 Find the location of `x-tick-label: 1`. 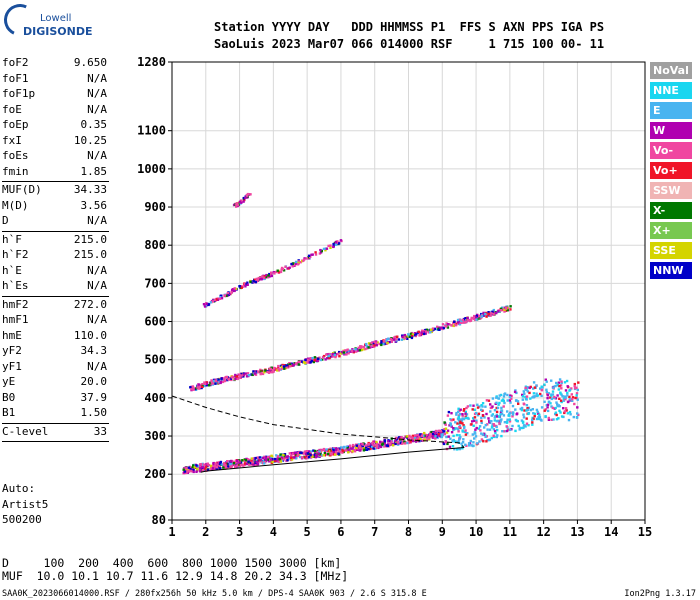

x-tick-label: 1 is located at coordinates (171, 532).